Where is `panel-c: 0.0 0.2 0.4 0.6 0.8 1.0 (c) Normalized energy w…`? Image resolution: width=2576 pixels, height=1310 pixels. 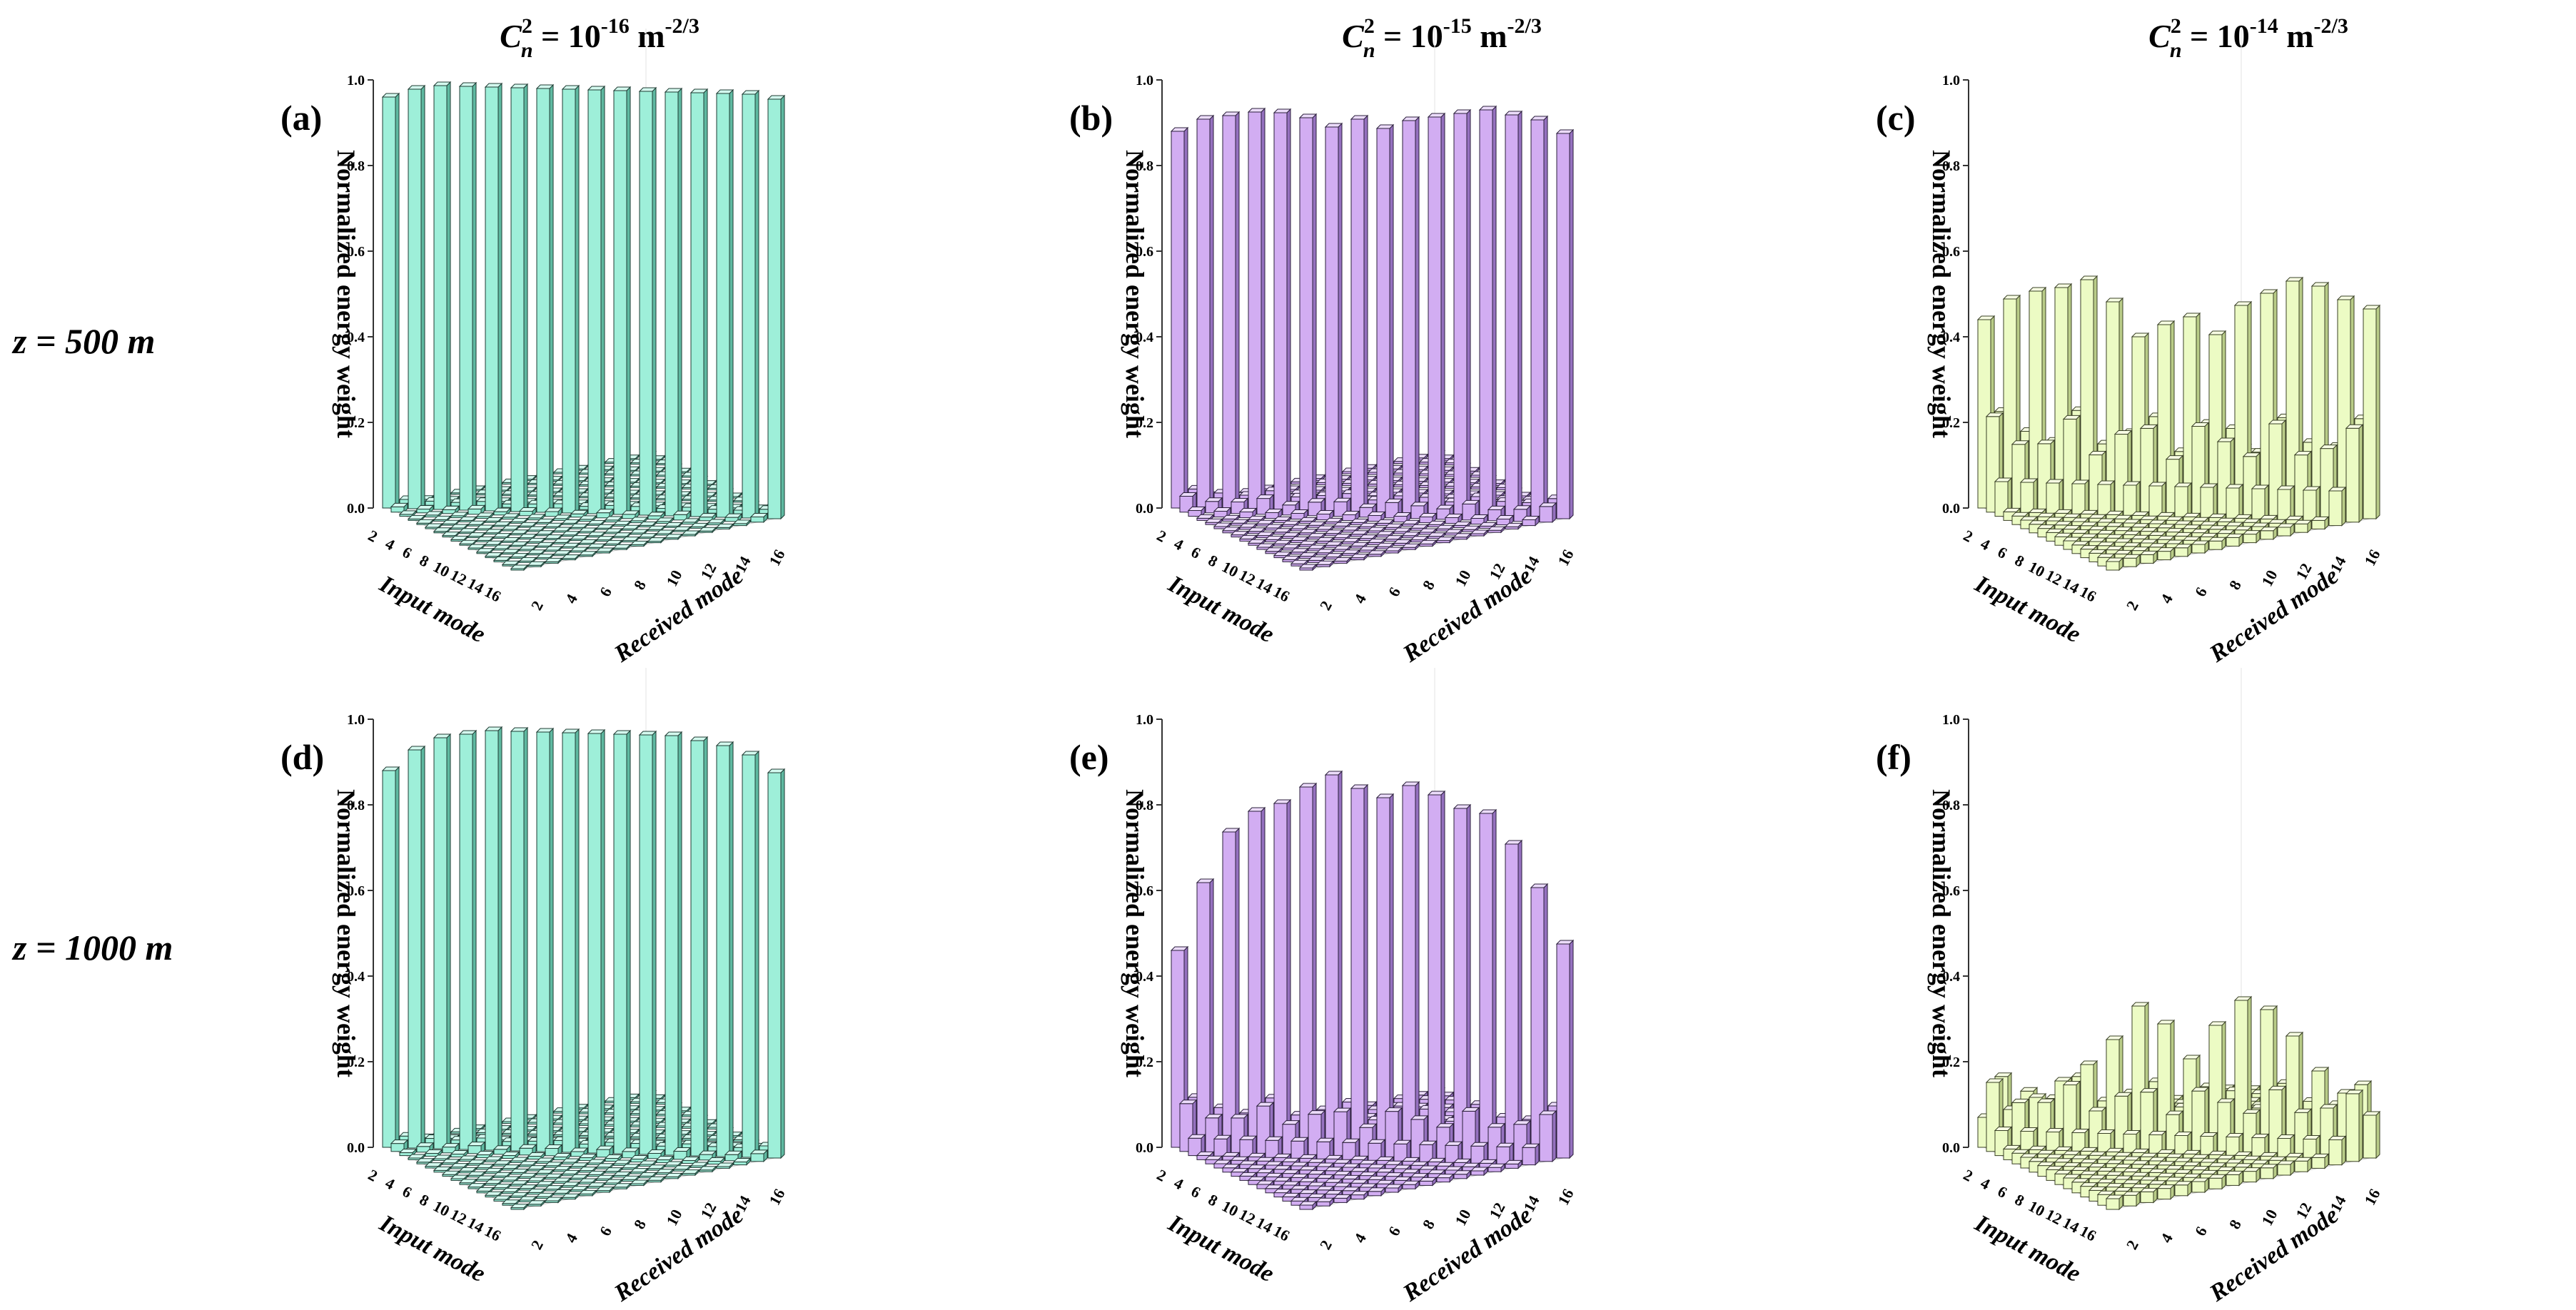
panel-c: 0.0 0.2 0.4 0.6 0.8 1.0 (c) Normalized energy w… is located at coordinates (2130, 348).